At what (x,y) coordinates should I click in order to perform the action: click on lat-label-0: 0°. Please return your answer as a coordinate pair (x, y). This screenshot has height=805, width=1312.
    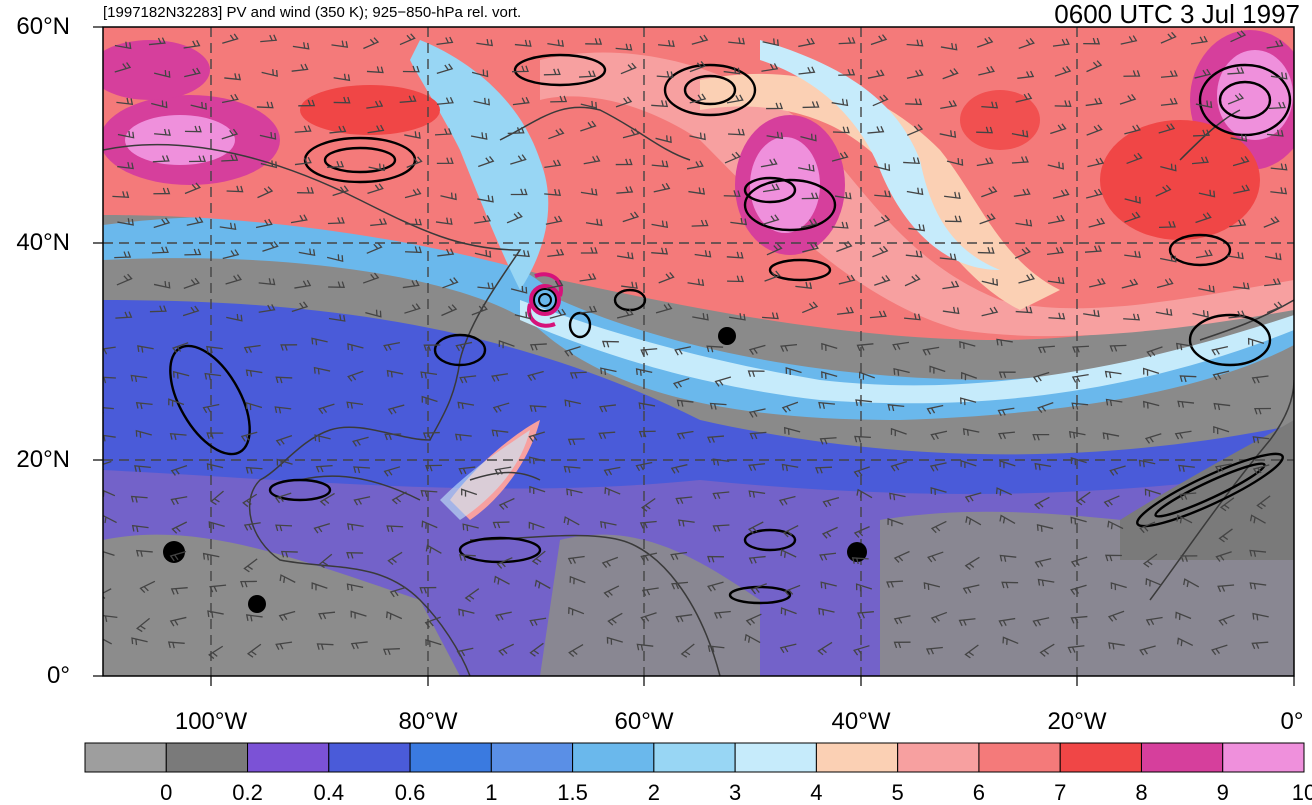
    Looking at the image, I should click on (58, 675).